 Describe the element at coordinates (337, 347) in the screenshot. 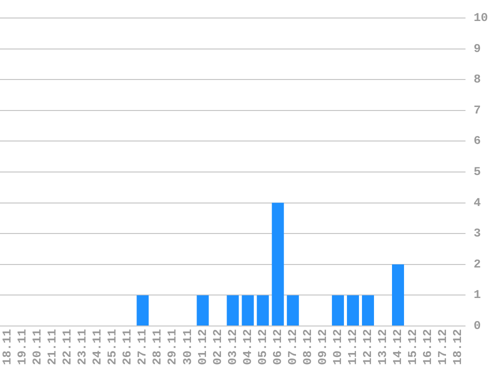

I see `x-tick-label: 10.12` at that location.